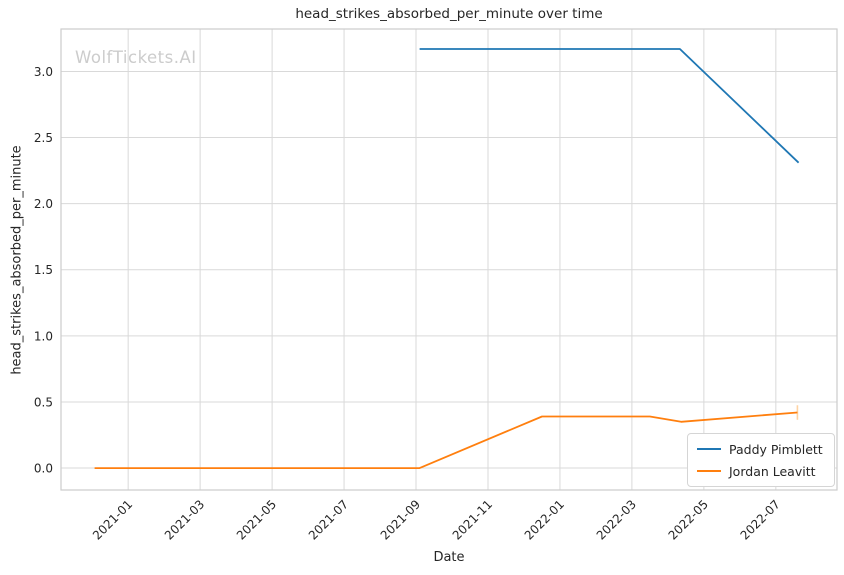  What do you see at coordinates (43, 469) in the screenshot?
I see `y-tick-label: 0.0` at bounding box center [43, 469].